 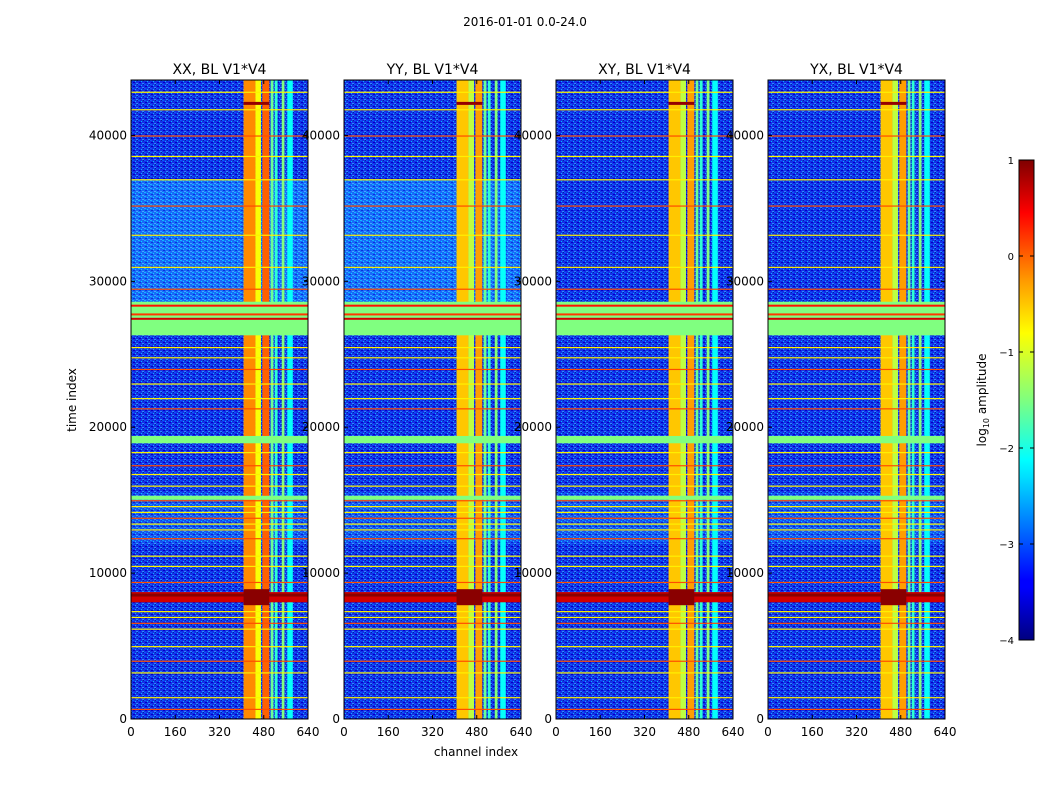 What do you see at coordinates (1006, 545) in the screenshot?
I see `colorbar-tick-label: −3` at bounding box center [1006, 545].